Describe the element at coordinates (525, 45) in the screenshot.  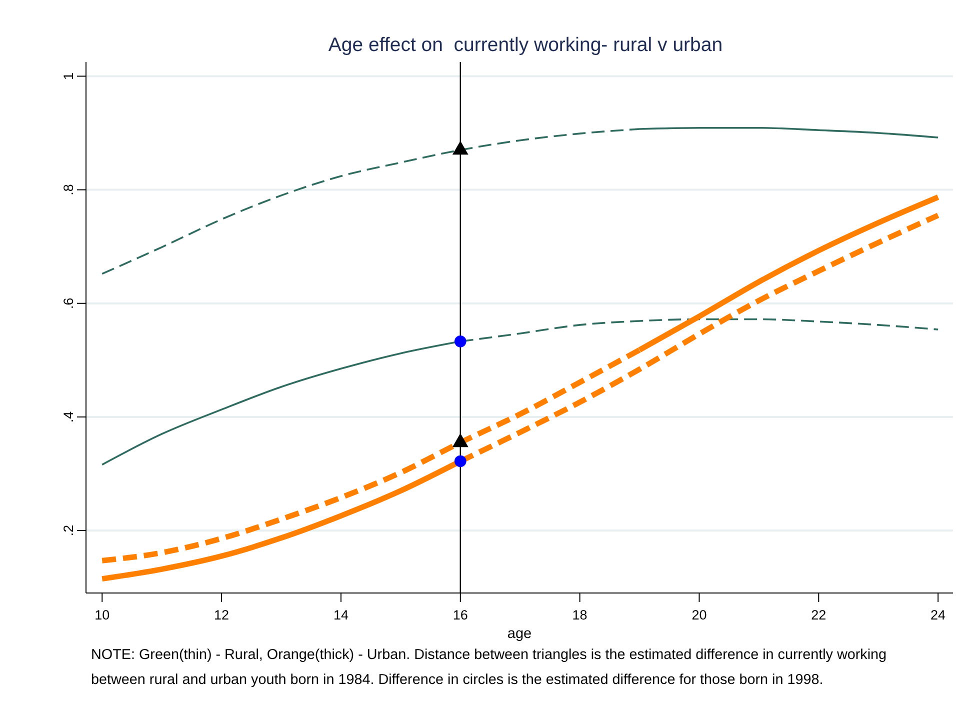
I see `chart-title: Age effect on currently working- rural v urban` at that location.